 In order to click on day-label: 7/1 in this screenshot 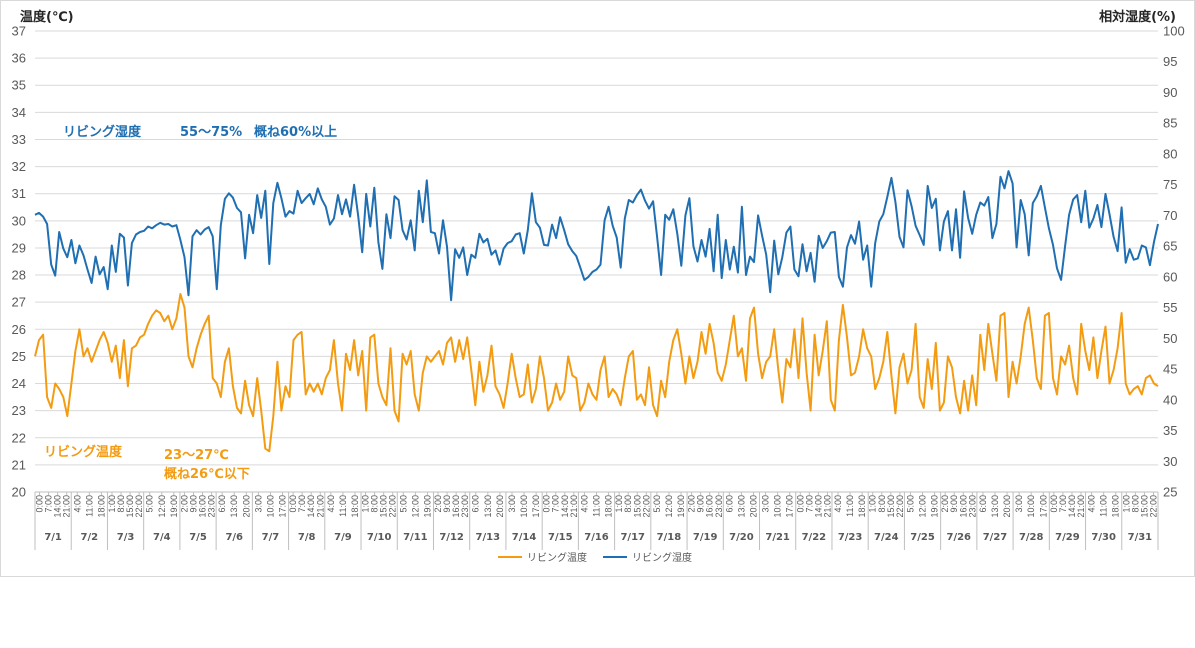, I will do `click(53, 537)`.